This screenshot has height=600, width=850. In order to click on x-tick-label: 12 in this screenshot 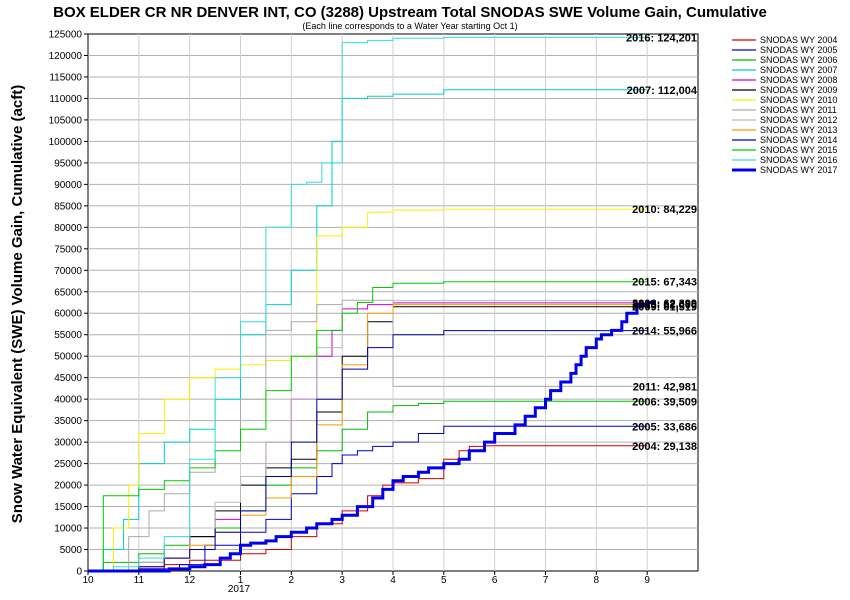, I will do `click(190, 580)`.